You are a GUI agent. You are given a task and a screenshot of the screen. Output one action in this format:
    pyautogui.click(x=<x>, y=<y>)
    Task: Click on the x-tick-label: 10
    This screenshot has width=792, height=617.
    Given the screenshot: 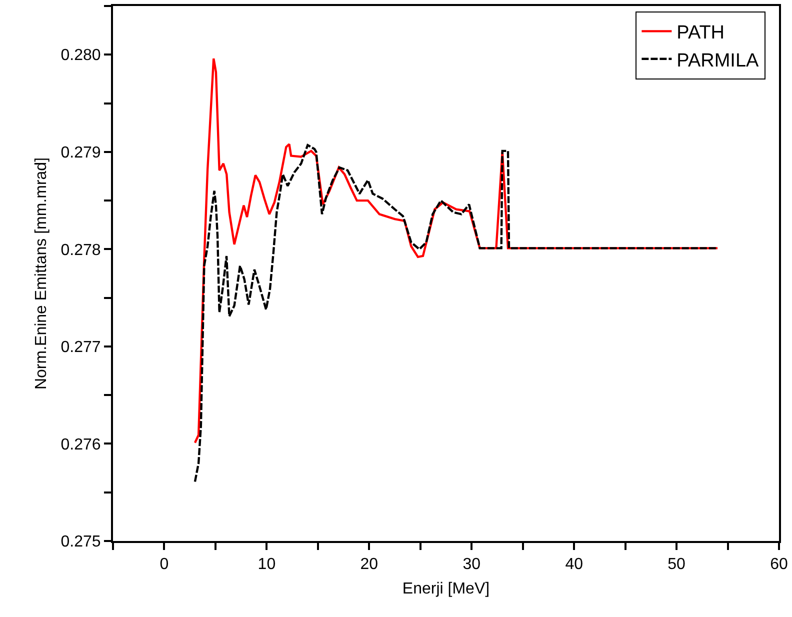 What is the action you would take?
    pyautogui.click(x=267, y=565)
    